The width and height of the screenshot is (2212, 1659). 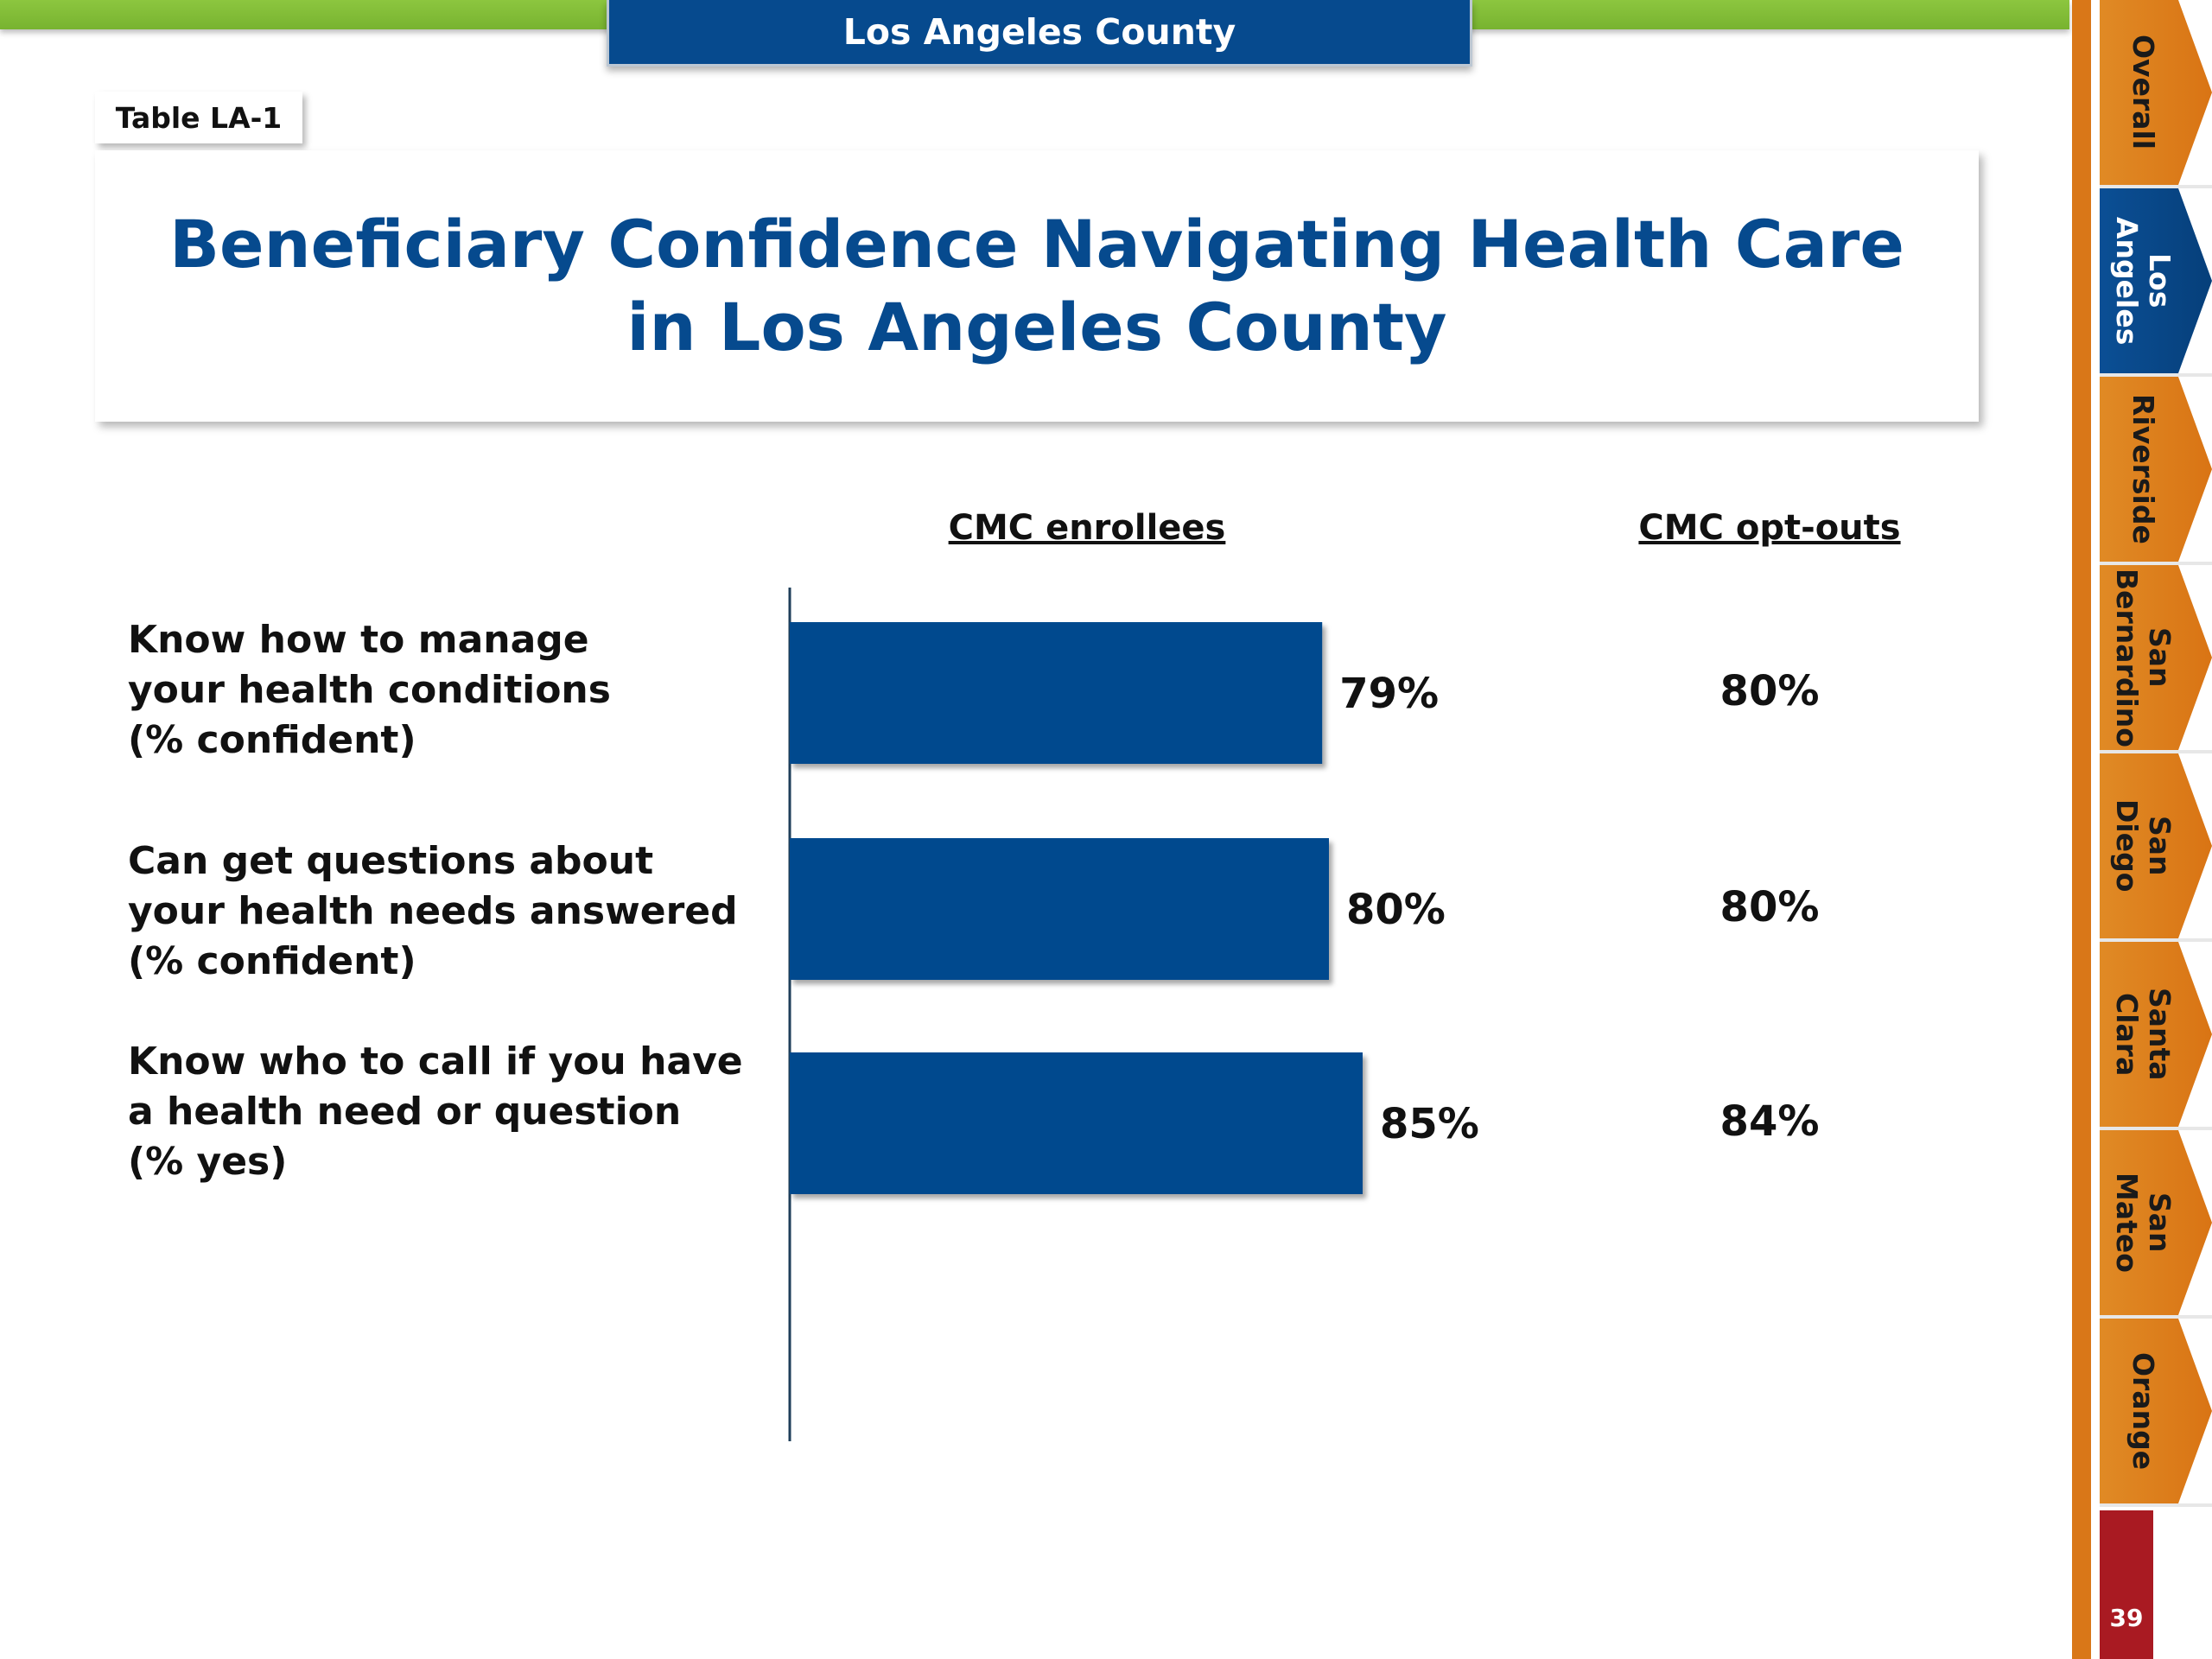 I want to click on sidebar-red-block, so click(x=2126, y=1584).